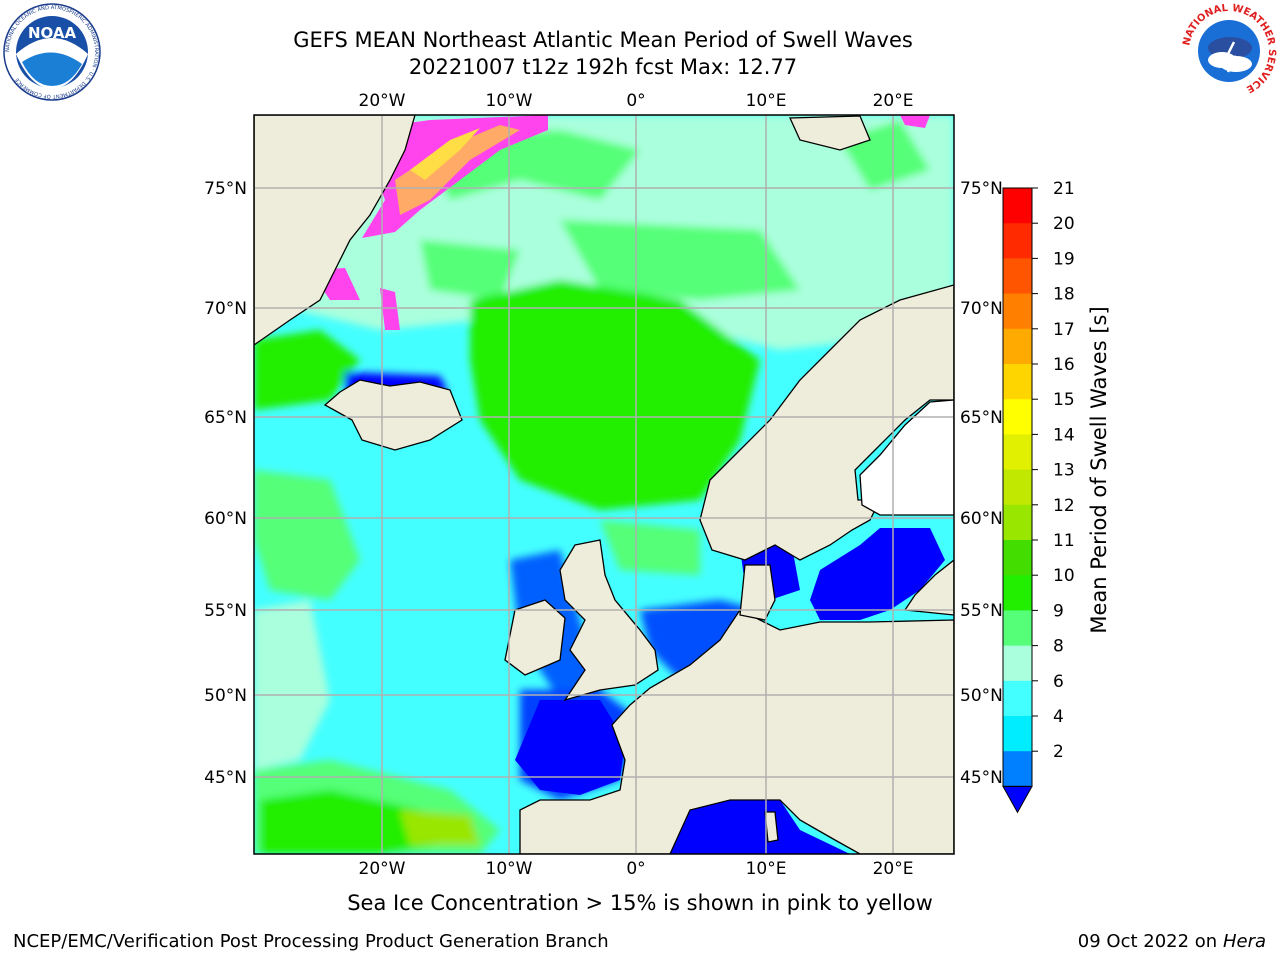 The height and width of the screenshot is (960, 1280). I want to click on colorbar-tick-label: 2, so click(1058, 752).